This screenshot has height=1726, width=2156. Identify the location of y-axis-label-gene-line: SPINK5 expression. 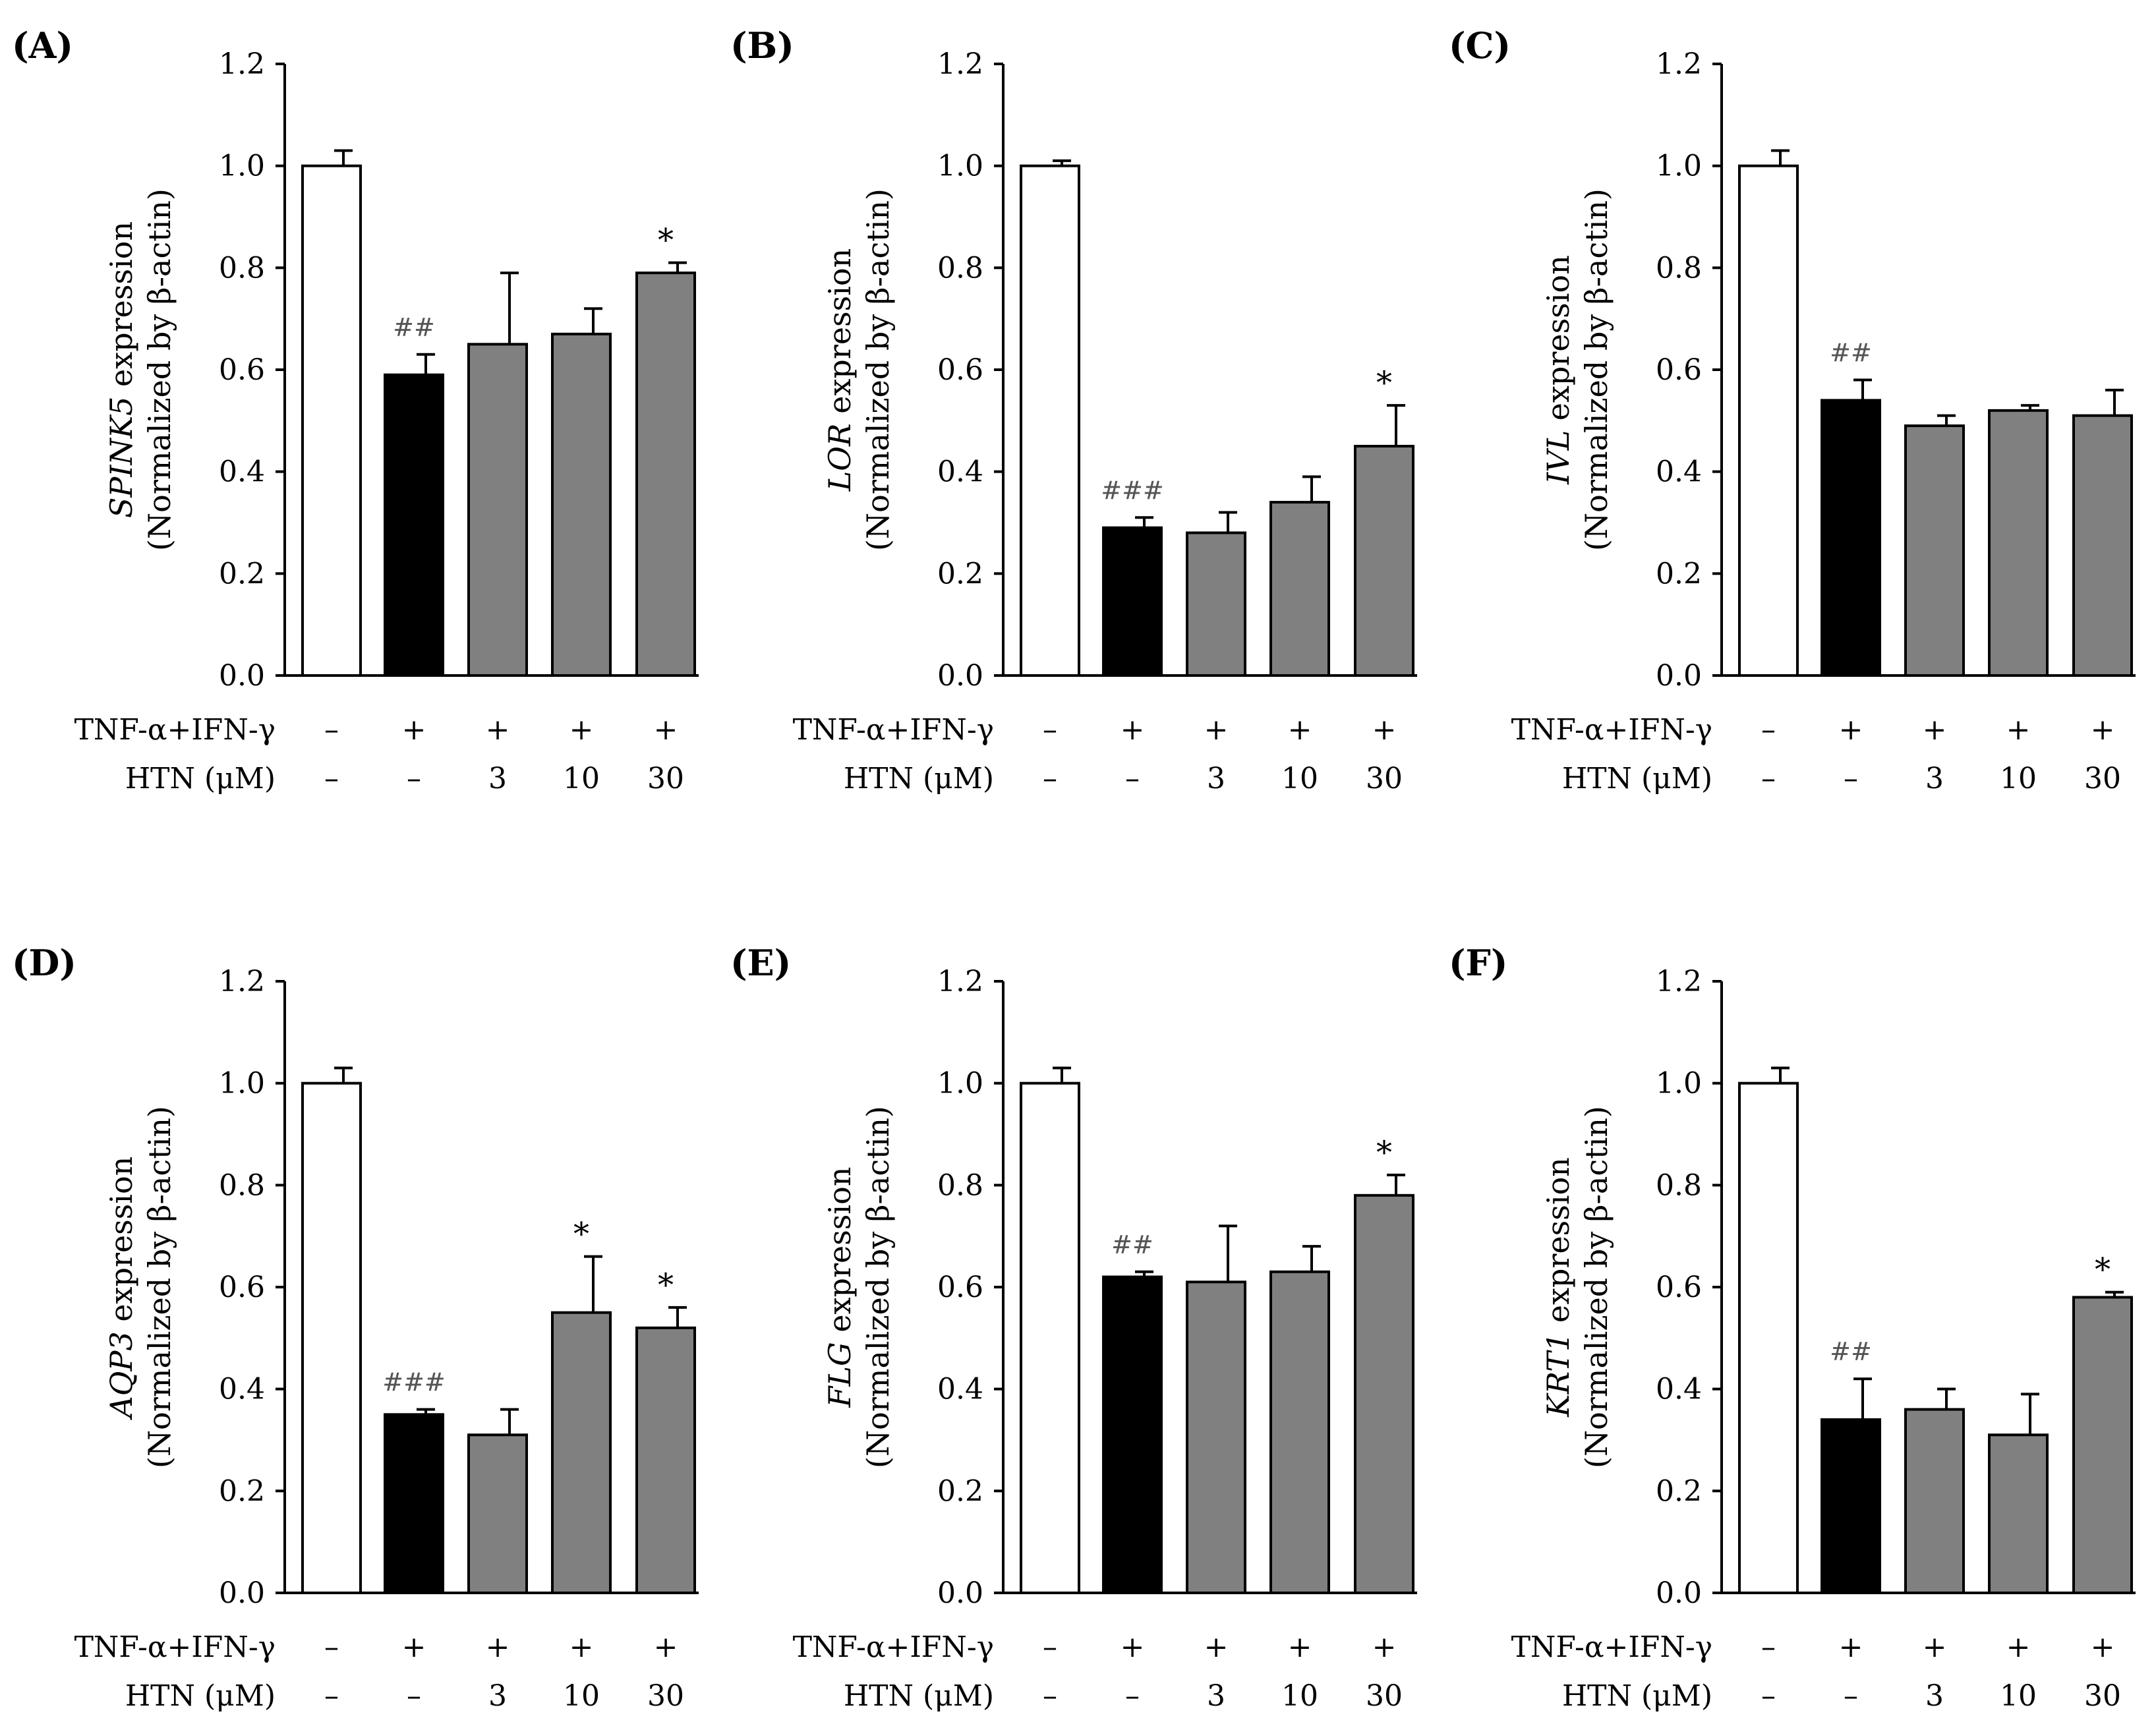
(121, 369).